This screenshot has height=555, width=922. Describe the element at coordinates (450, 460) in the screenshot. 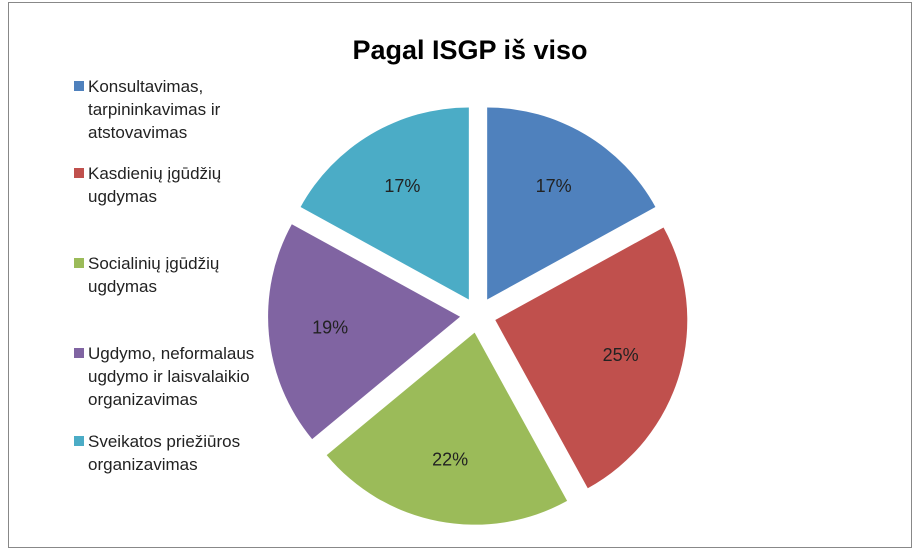

I see `data-label: 22%` at that location.